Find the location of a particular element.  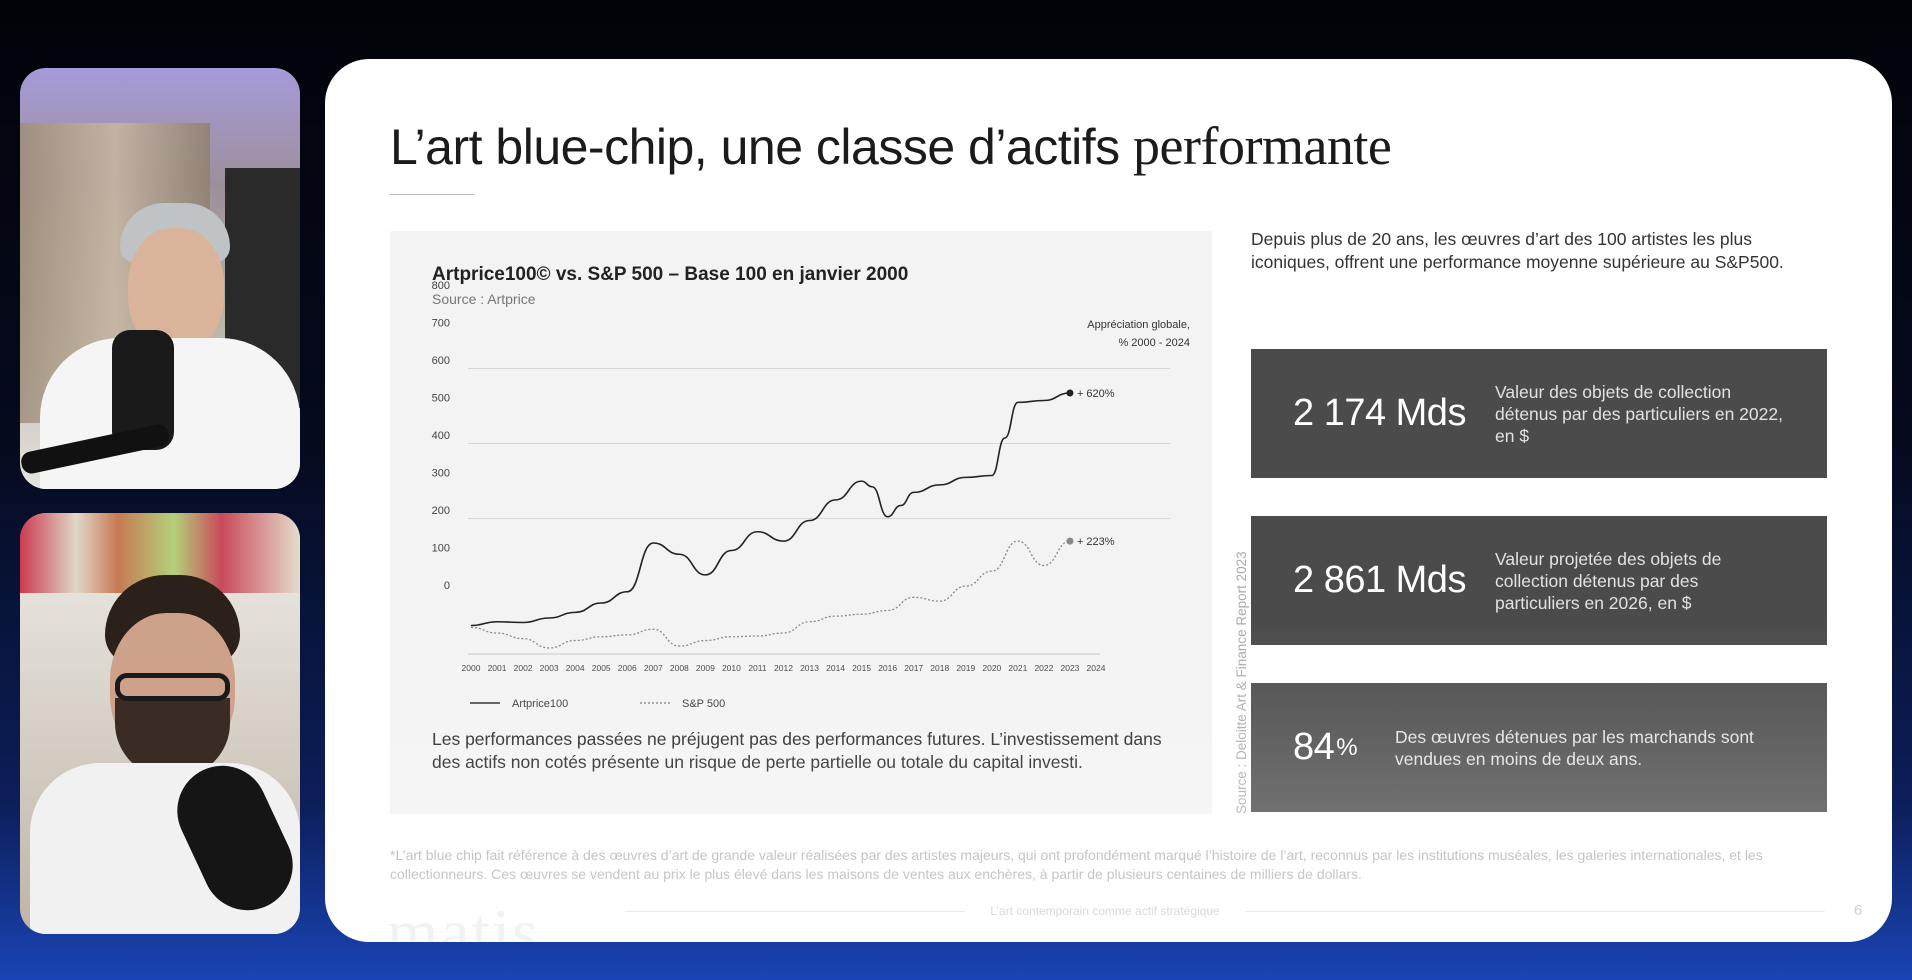

y-tick-label: 700 is located at coordinates (441, 324).